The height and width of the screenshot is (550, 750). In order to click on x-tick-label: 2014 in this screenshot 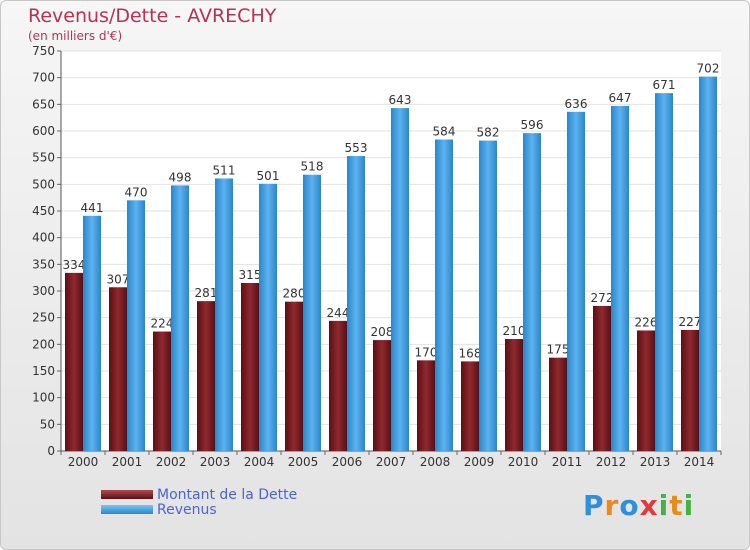, I will do `click(699, 462)`.